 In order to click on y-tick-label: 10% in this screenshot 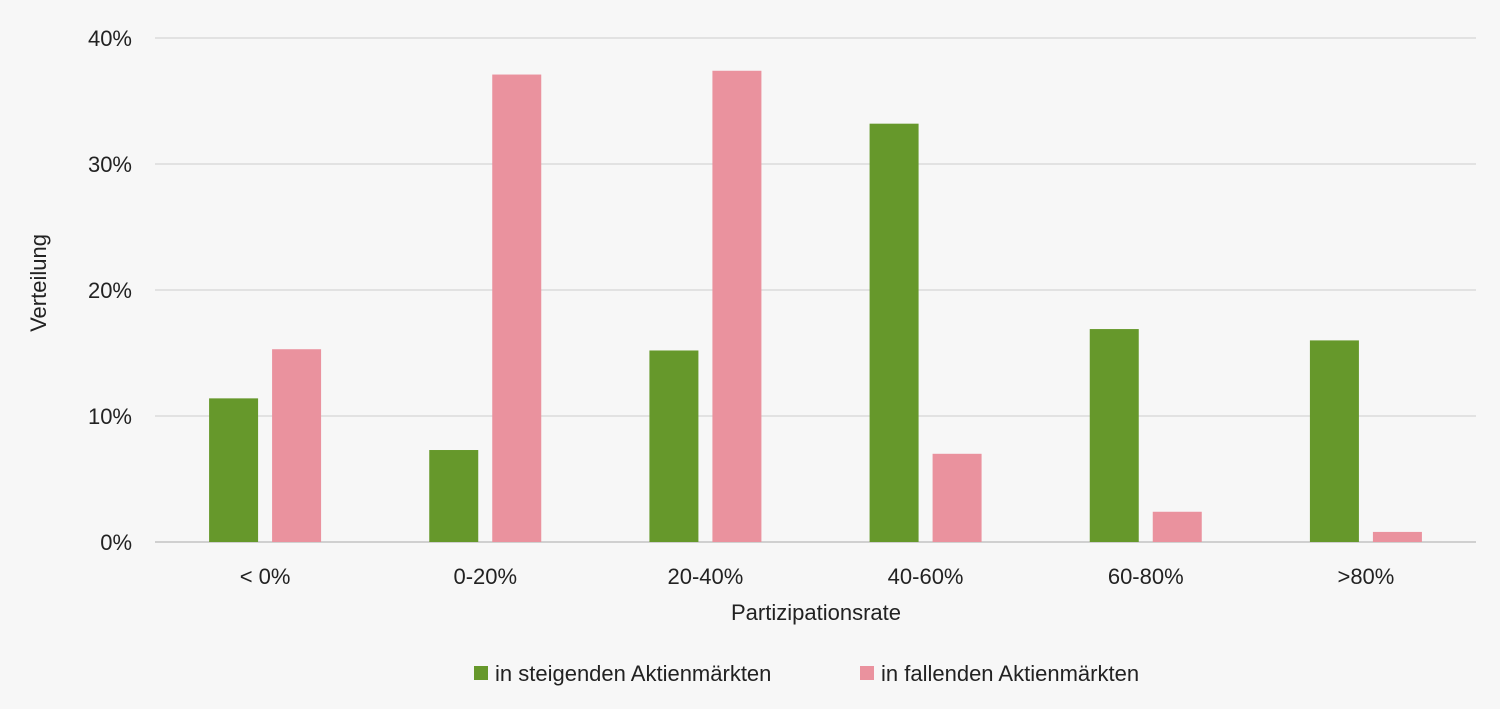, I will do `click(110, 416)`.